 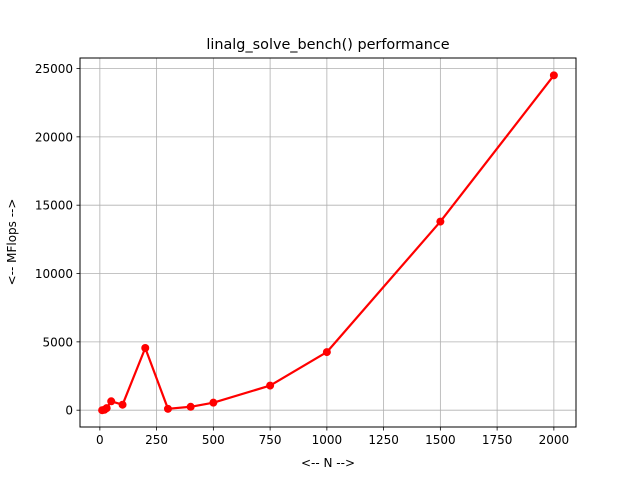 What do you see at coordinates (497, 440) in the screenshot?
I see `x-tick-label: 1750` at bounding box center [497, 440].